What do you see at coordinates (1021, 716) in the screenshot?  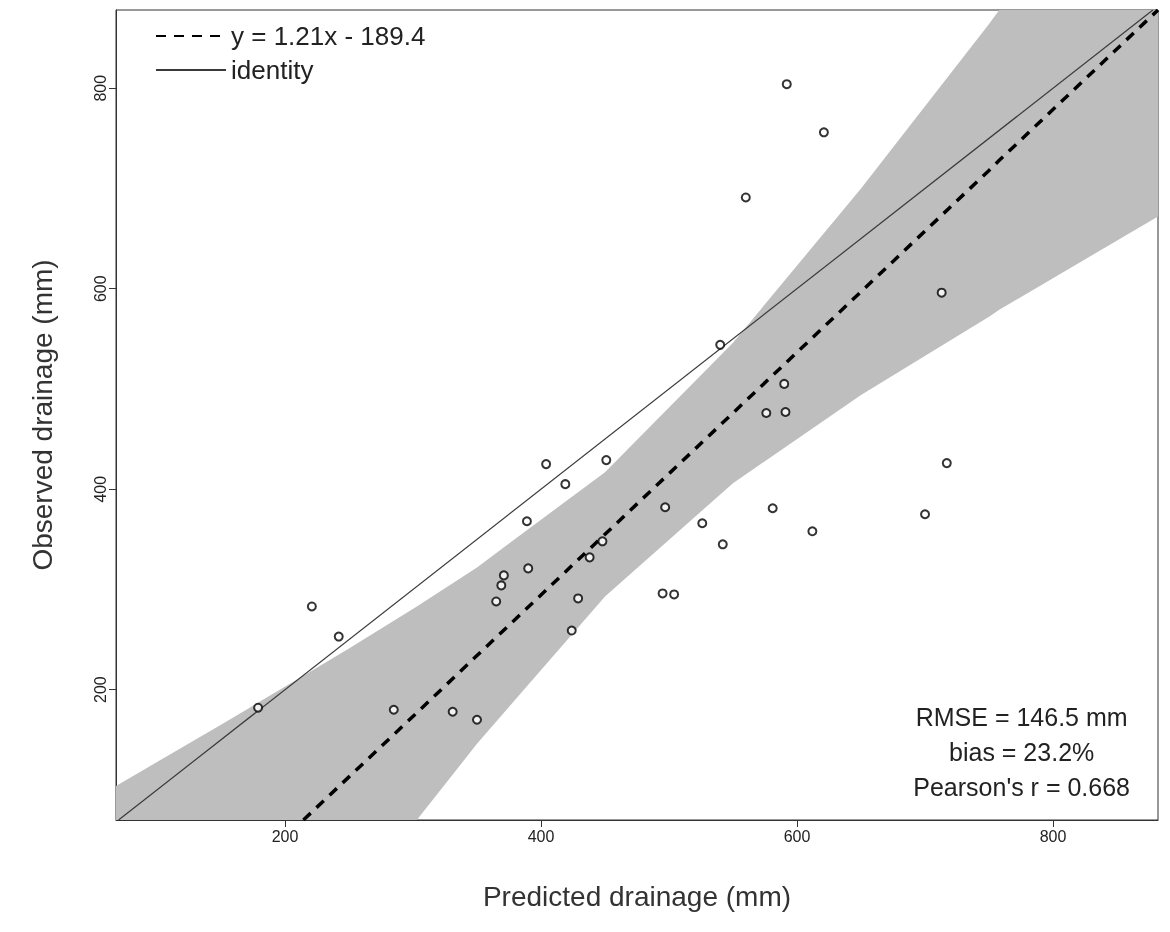 I see `annotation: RMSE = 146.5 mm` at bounding box center [1021, 716].